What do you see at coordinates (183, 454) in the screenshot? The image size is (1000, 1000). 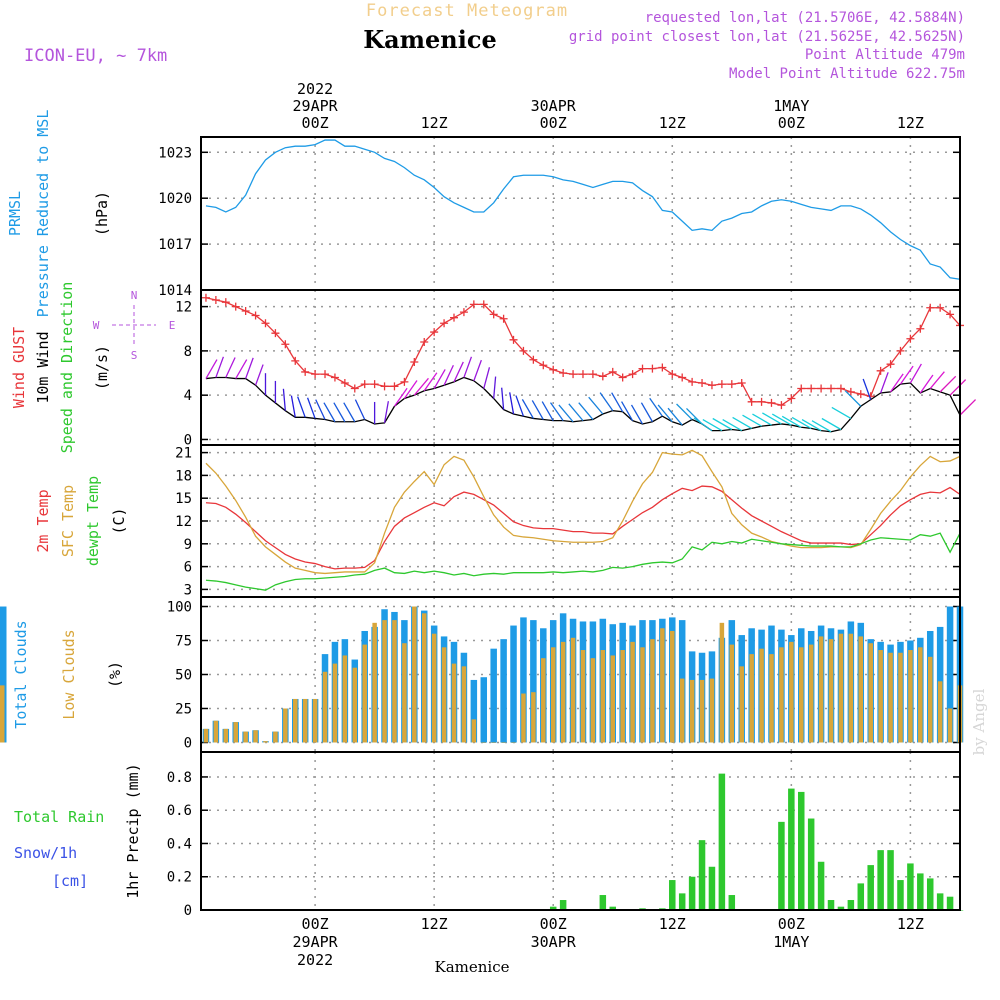 I see `y-tick-label: 21` at bounding box center [183, 454].